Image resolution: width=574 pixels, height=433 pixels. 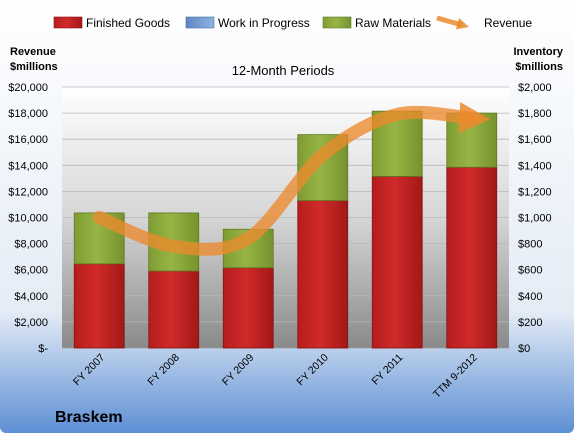 I want to click on right-tick-label: $0, so click(x=524, y=349).